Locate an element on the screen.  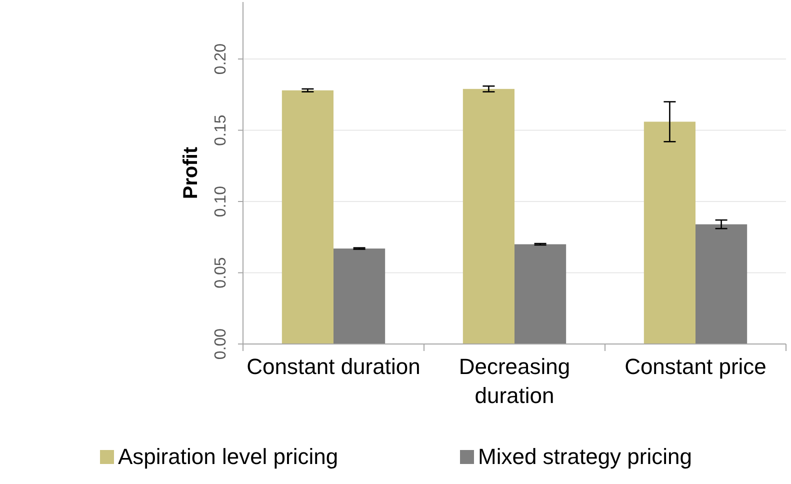
y-tick-label: 0.20 is located at coordinates (221, 59).